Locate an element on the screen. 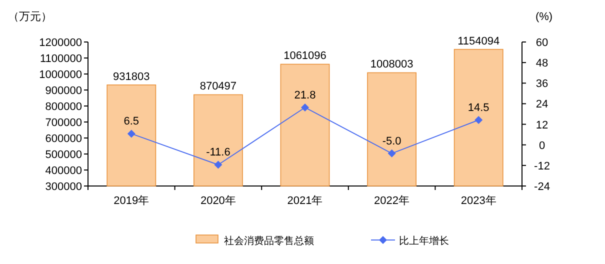 The width and height of the screenshot is (605, 264). y-tick-label: 800000 is located at coordinates (63, 107).